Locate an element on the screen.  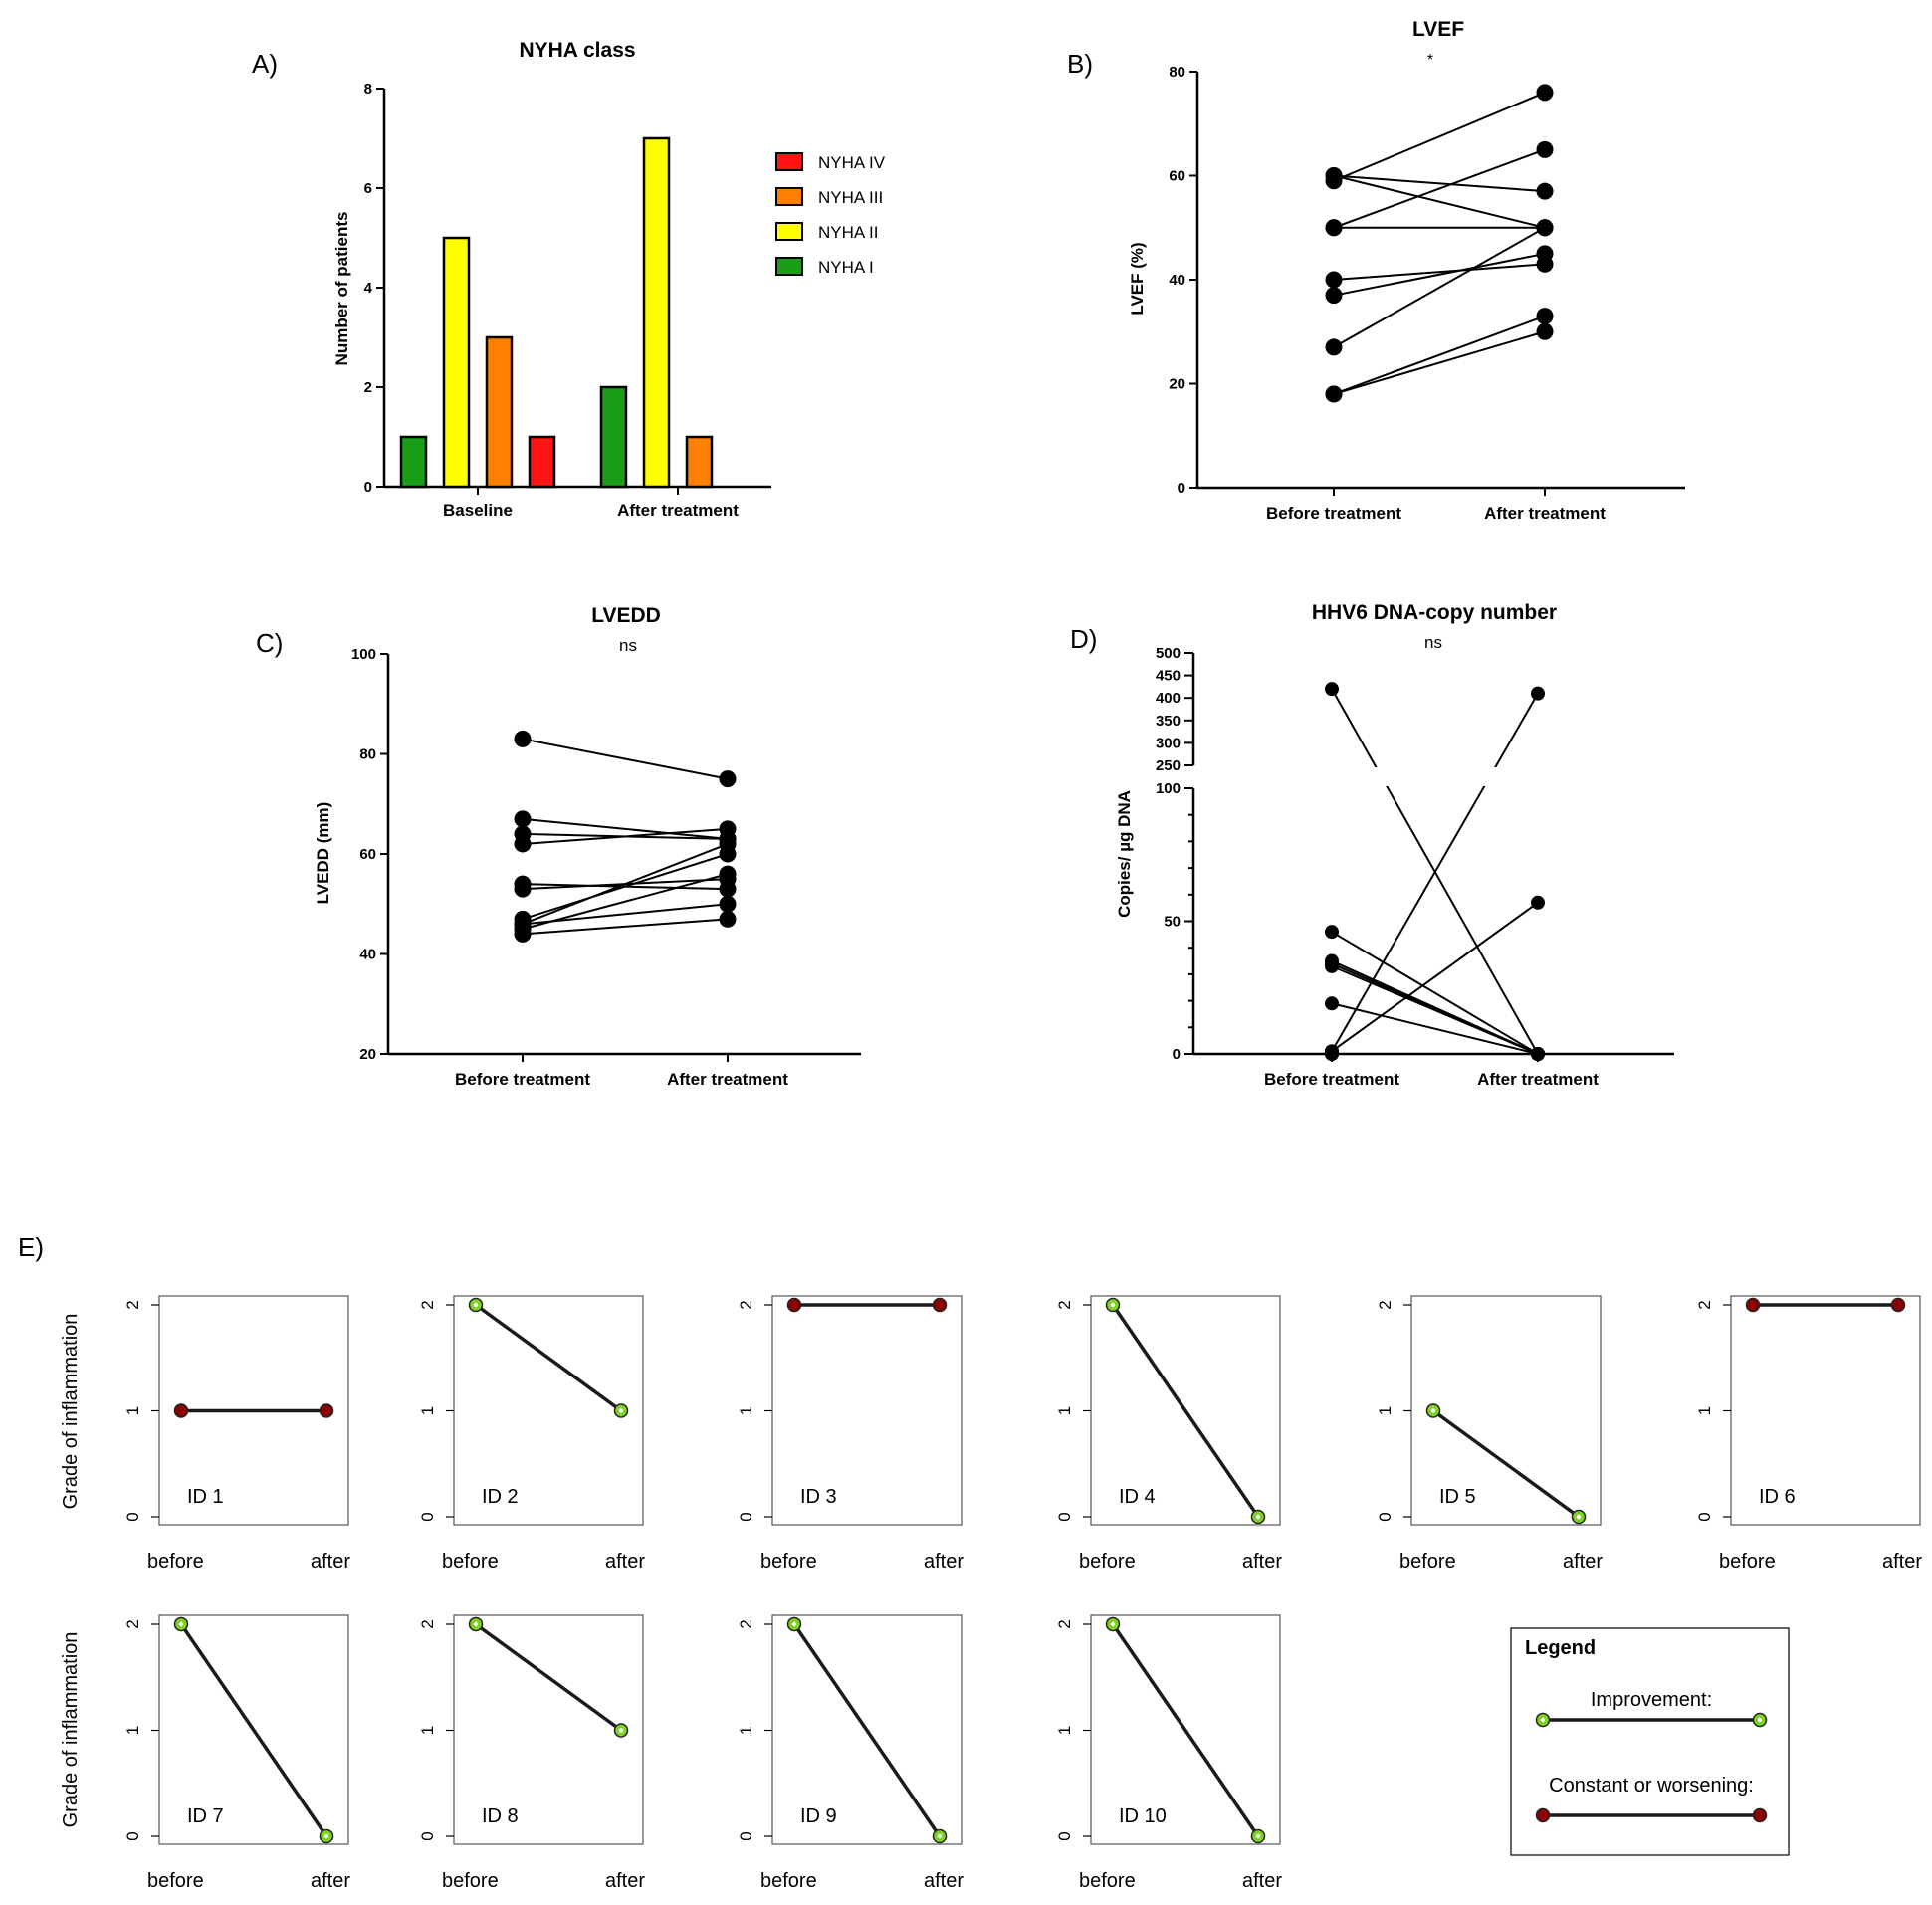
y-tick-label-c: 60 is located at coordinates (367, 854).